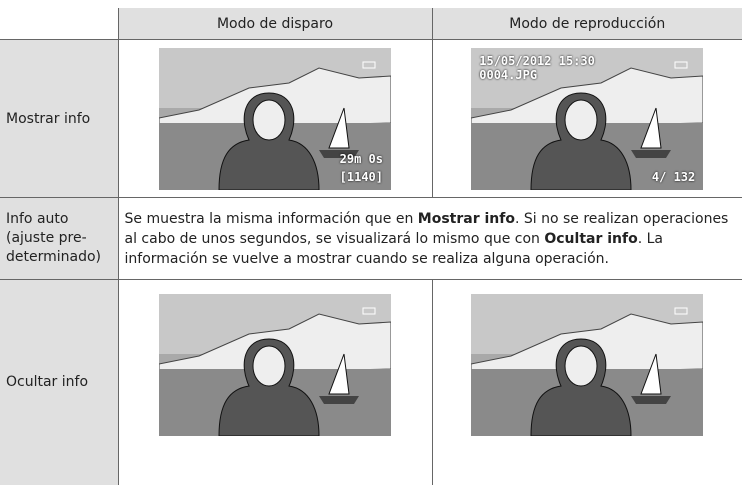 The width and height of the screenshot is (742, 486). What do you see at coordinates (508, 74) in the screenshot?
I see `overlay: 0004.JPG` at bounding box center [508, 74].